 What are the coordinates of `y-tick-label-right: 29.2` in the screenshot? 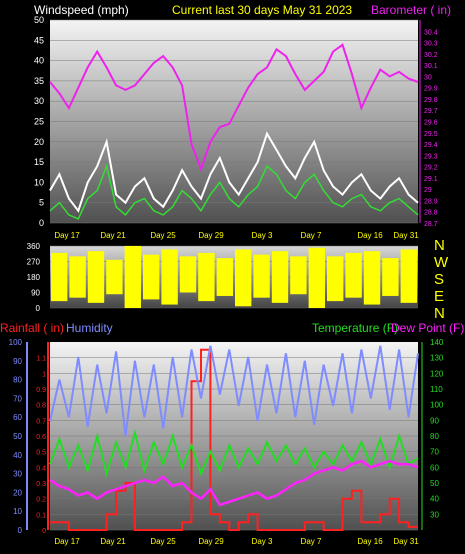 It's located at (431, 168).